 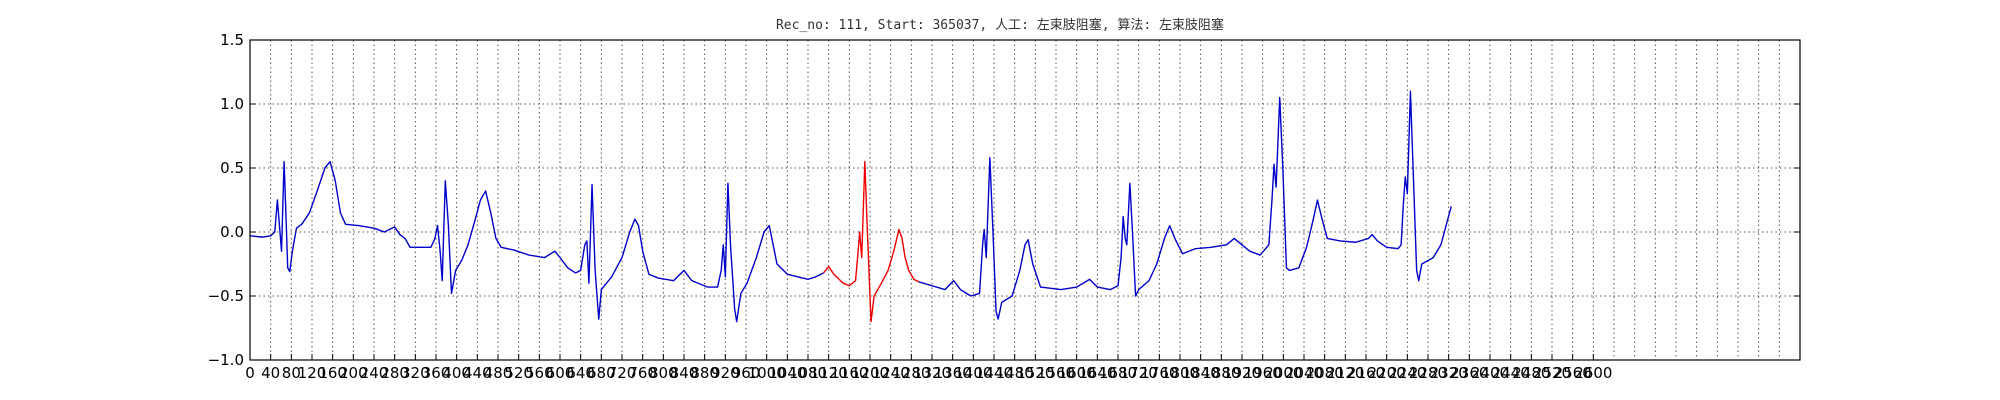 What do you see at coordinates (1283, 373) in the screenshot?
I see `x-tick-label: 2000` at bounding box center [1283, 373].